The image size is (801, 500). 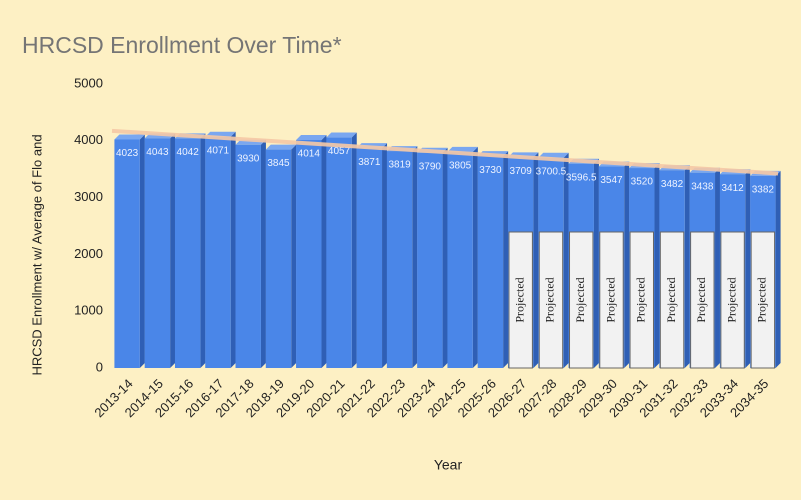 What do you see at coordinates (188, 152) in the screenshot?
I see `value-label: 4042` at bounding box center [188, 152].